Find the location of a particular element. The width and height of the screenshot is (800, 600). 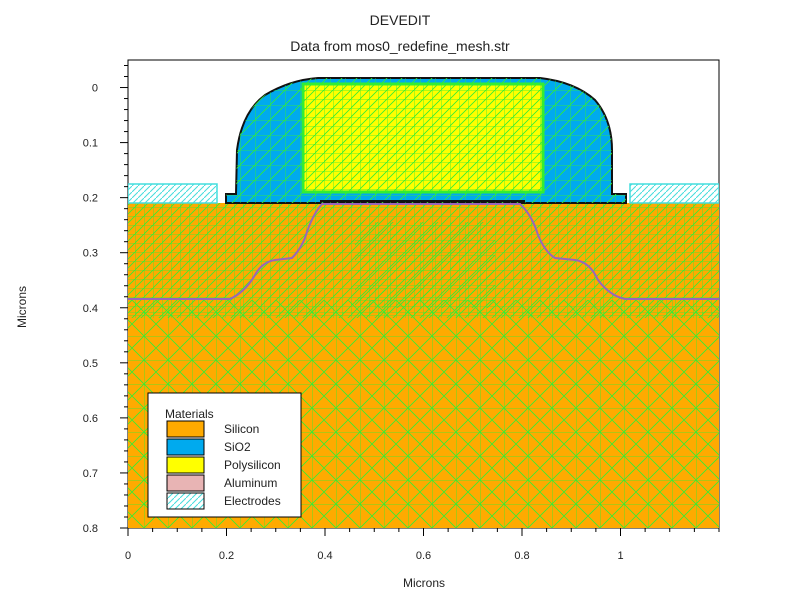

y-axis: 0 0.1 0.2 0.3 0.4 0.5 0.6 0.7 0.8 is located at coordinates (105, 300).